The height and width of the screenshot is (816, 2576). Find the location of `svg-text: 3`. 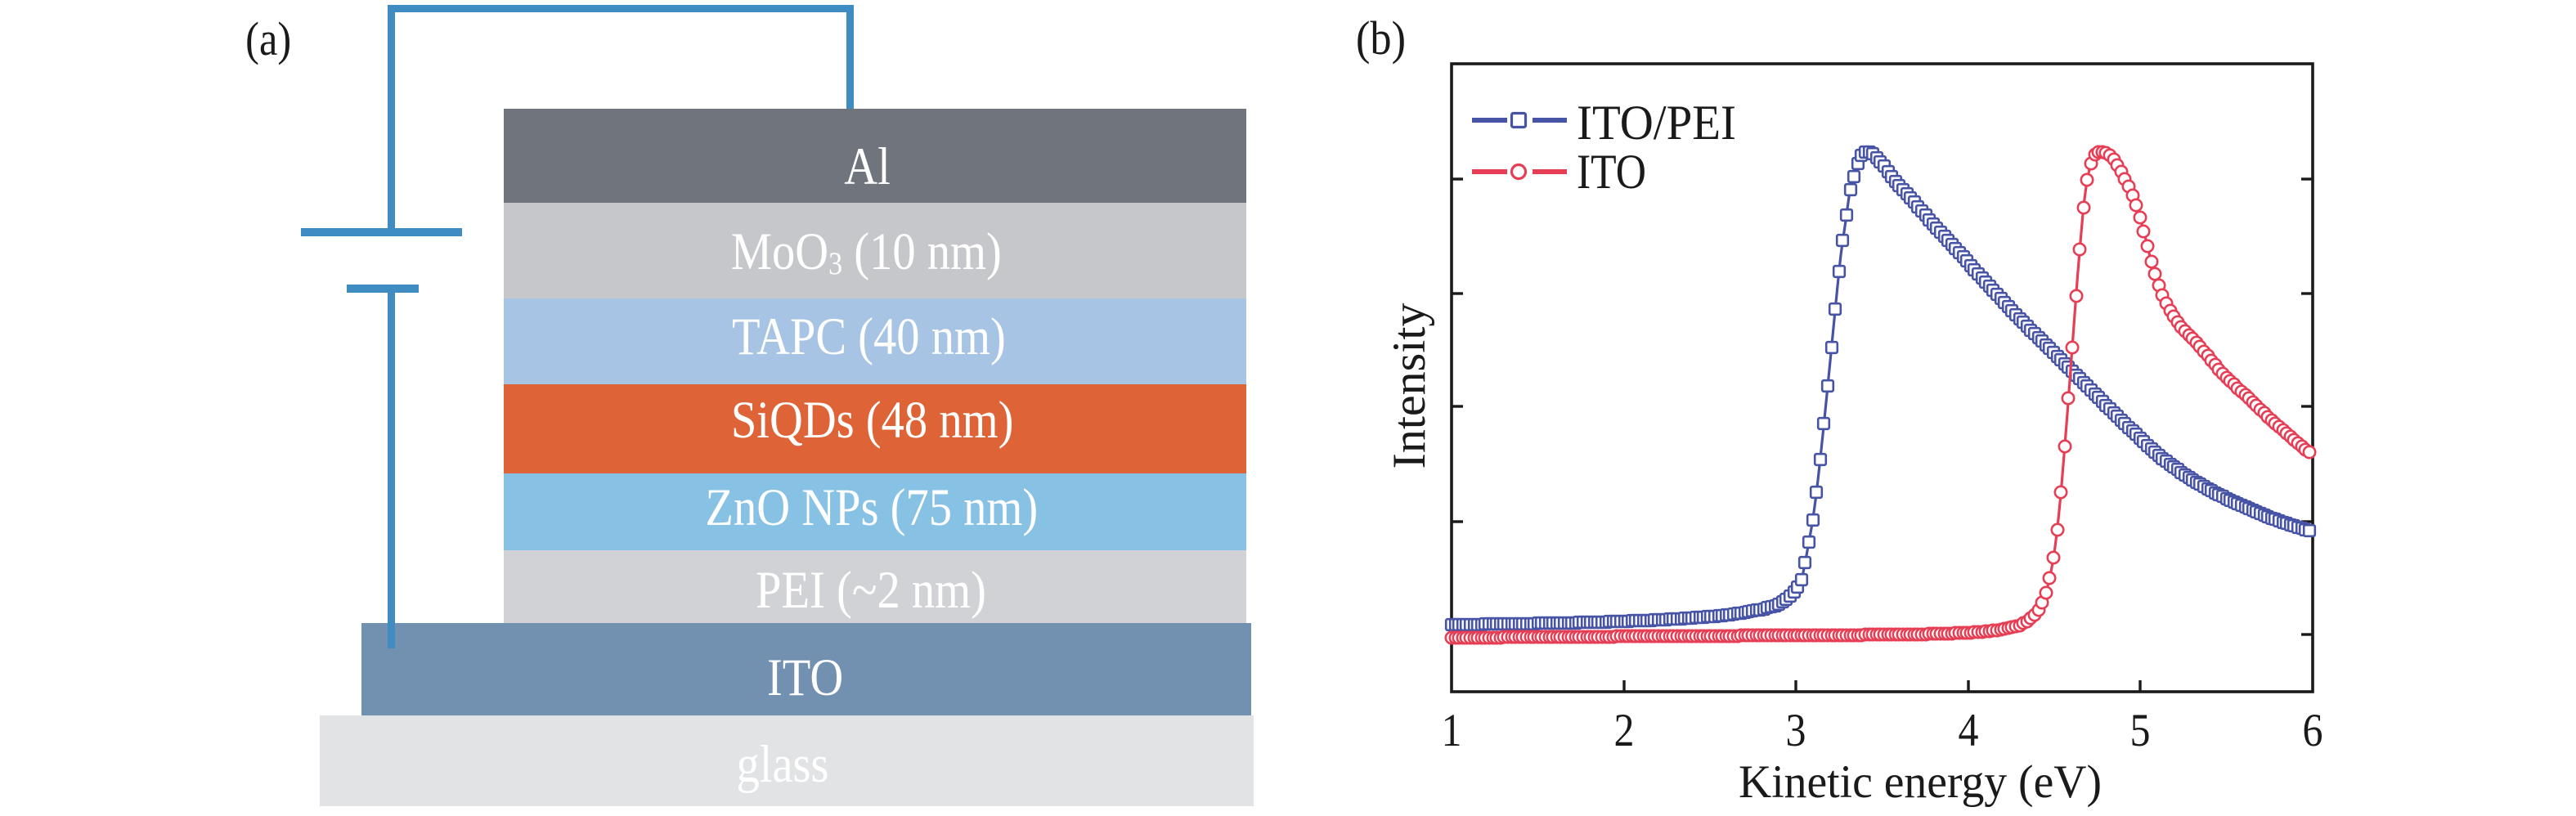

svg-text: 3 is located at coordinates (1796, 731).